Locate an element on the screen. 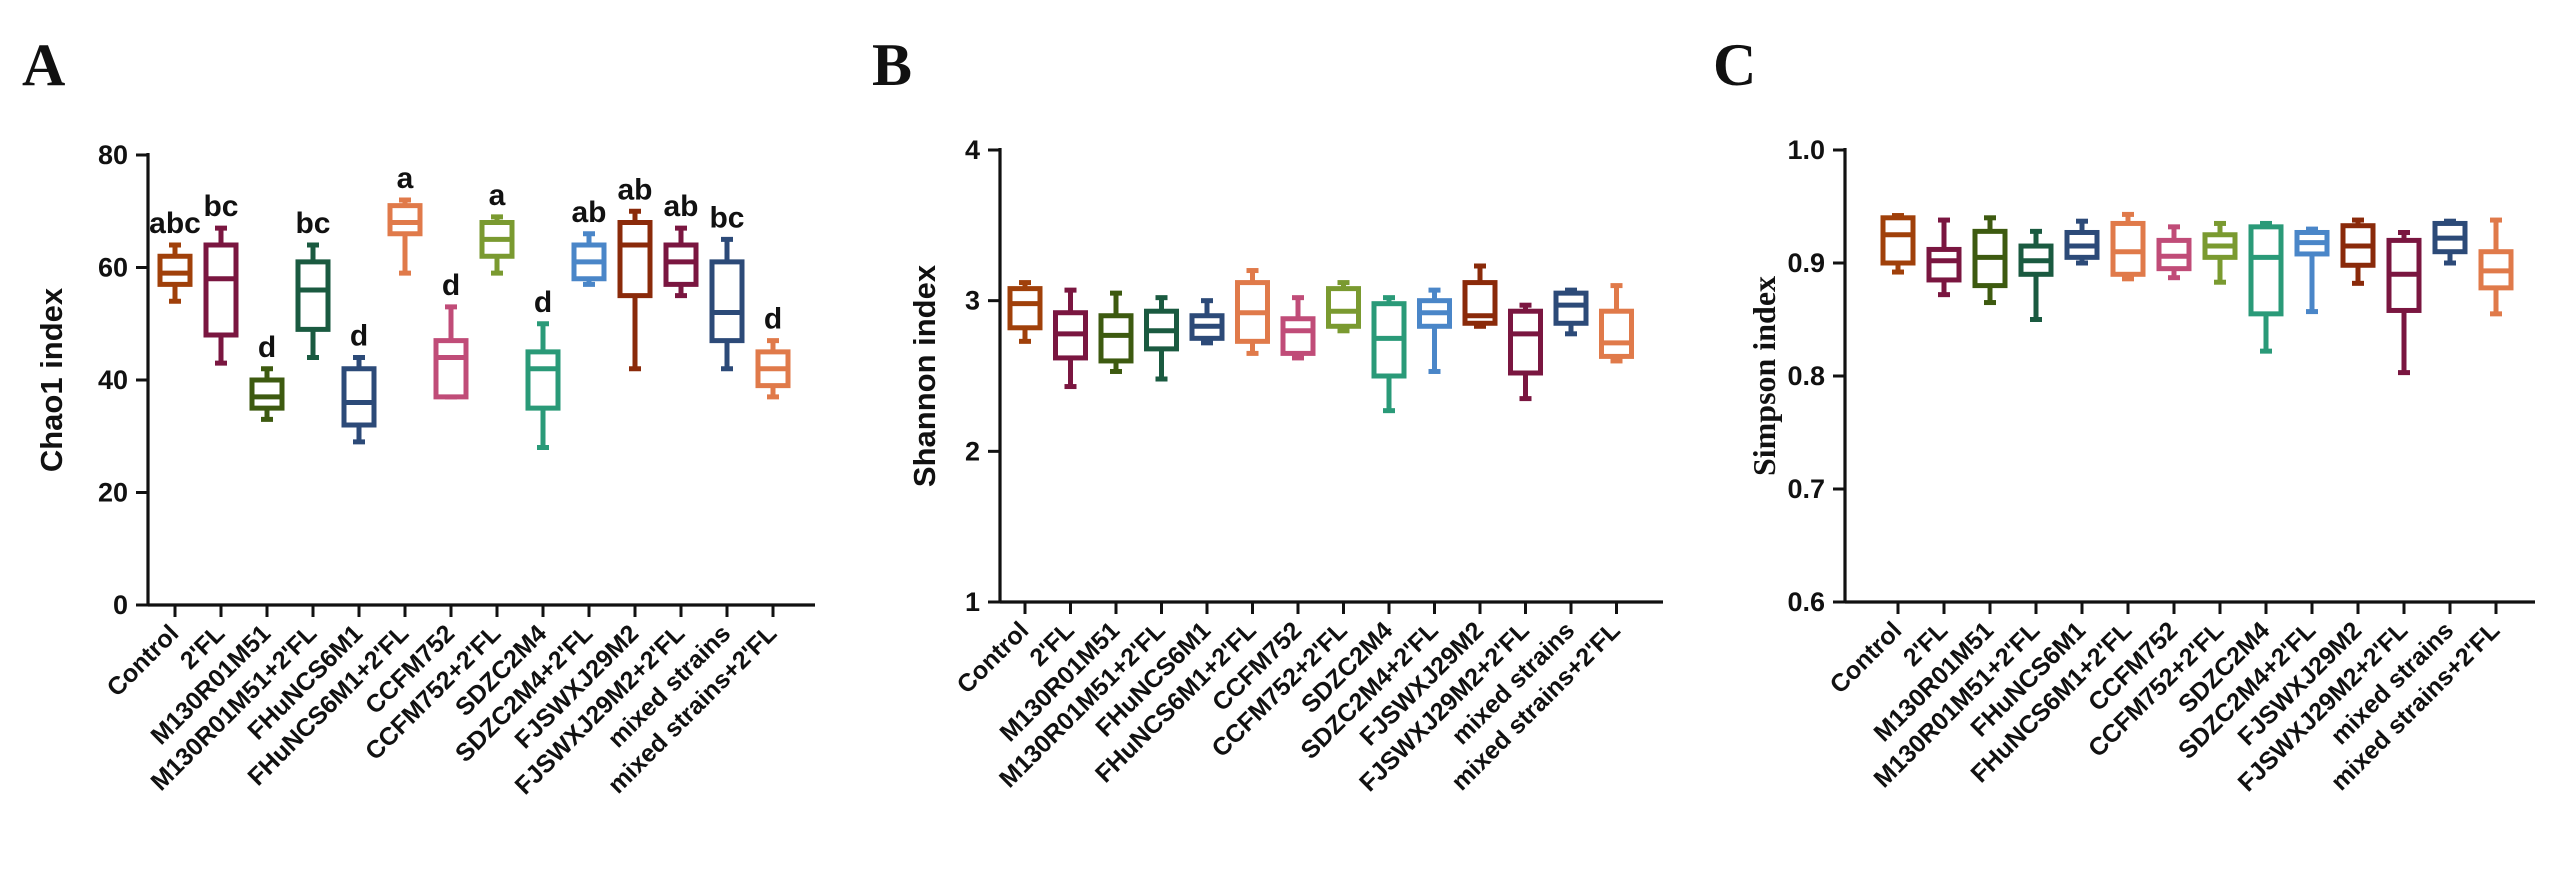 The width and height of the screenshot is (2562, 890). y-tick-label: 0.6 is located at coordinates (1806, 602).